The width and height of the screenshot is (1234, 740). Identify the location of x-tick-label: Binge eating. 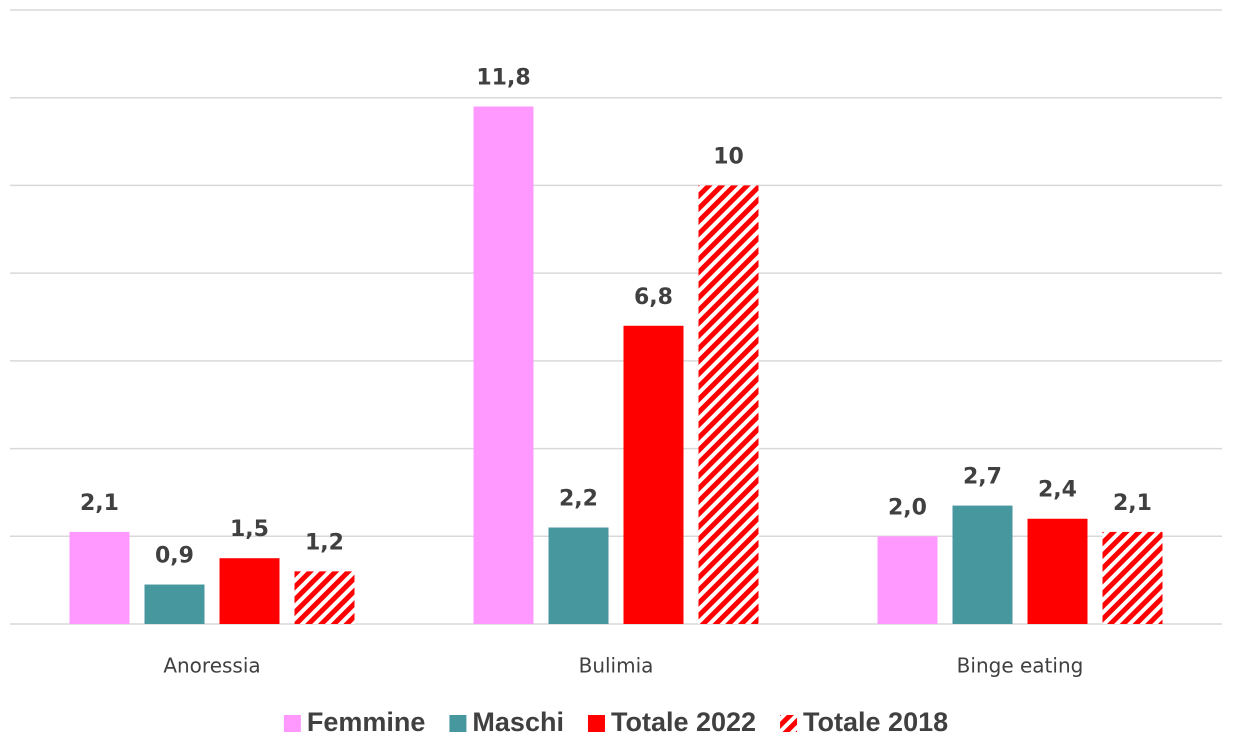
(1020, 666).